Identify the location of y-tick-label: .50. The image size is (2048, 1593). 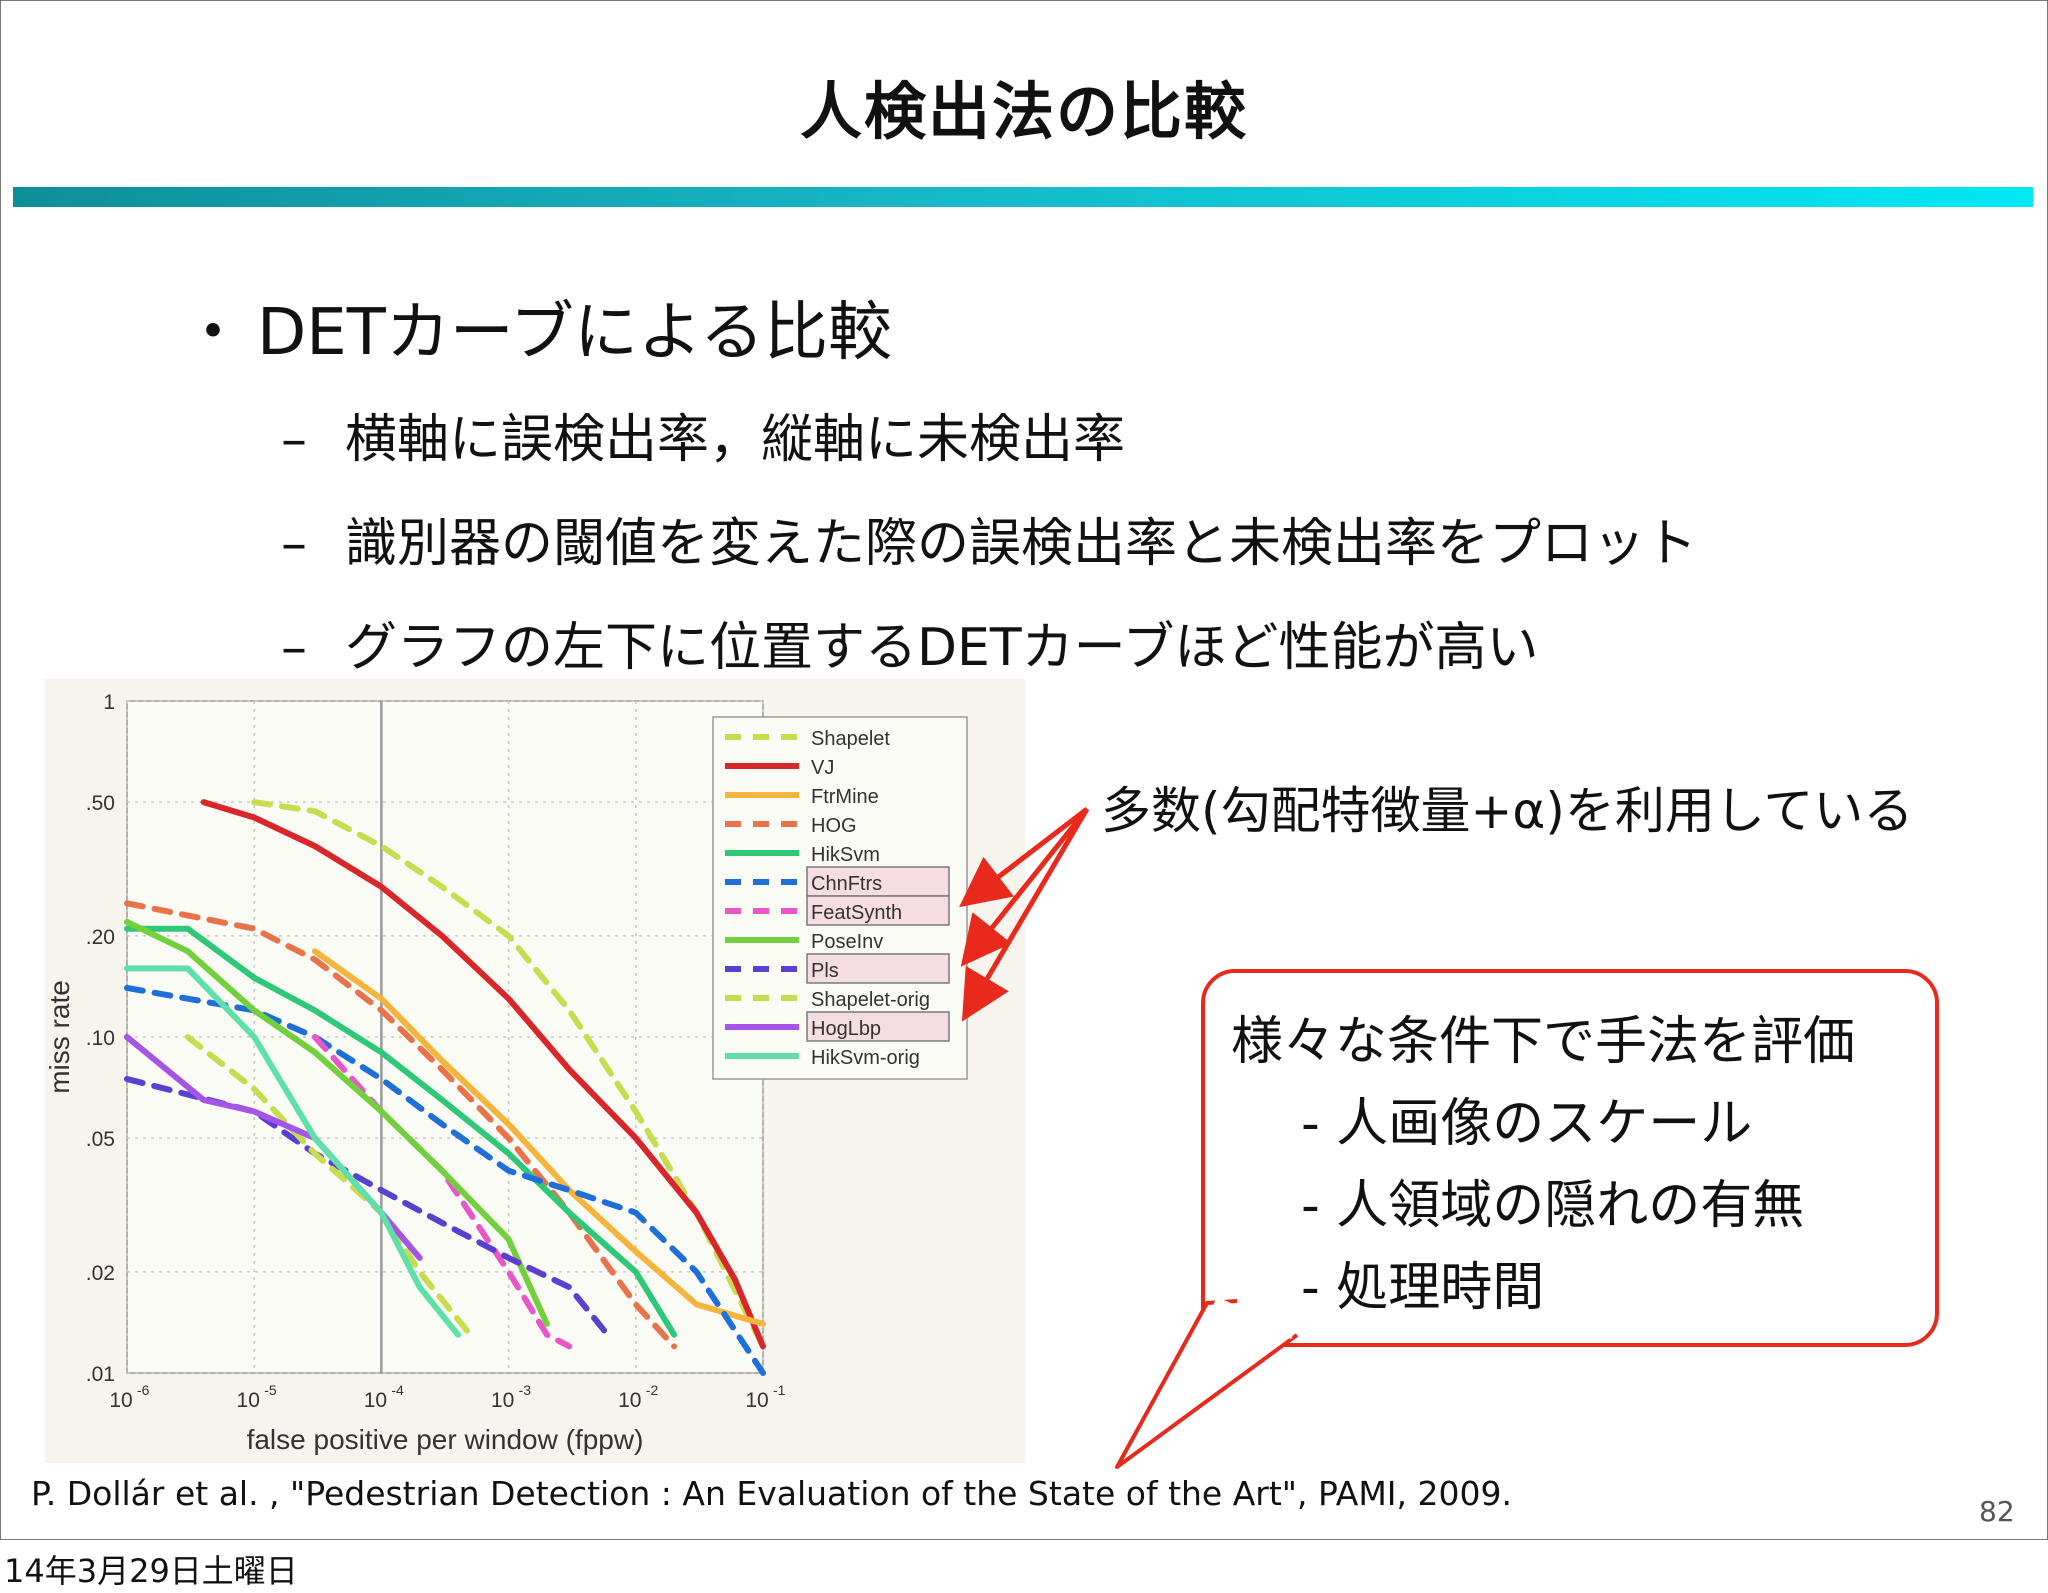
(100, 803).